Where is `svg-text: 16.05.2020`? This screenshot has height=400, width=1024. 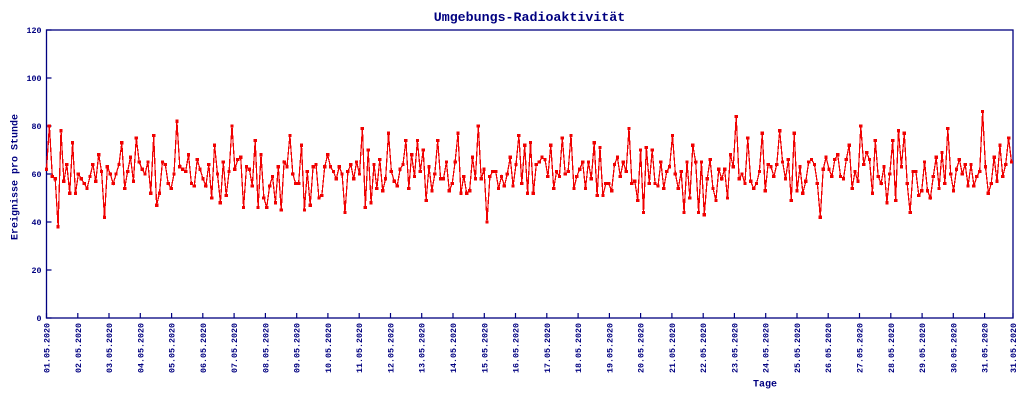 svg-text: 16.05.2020 is located at coordinates (517, 348).